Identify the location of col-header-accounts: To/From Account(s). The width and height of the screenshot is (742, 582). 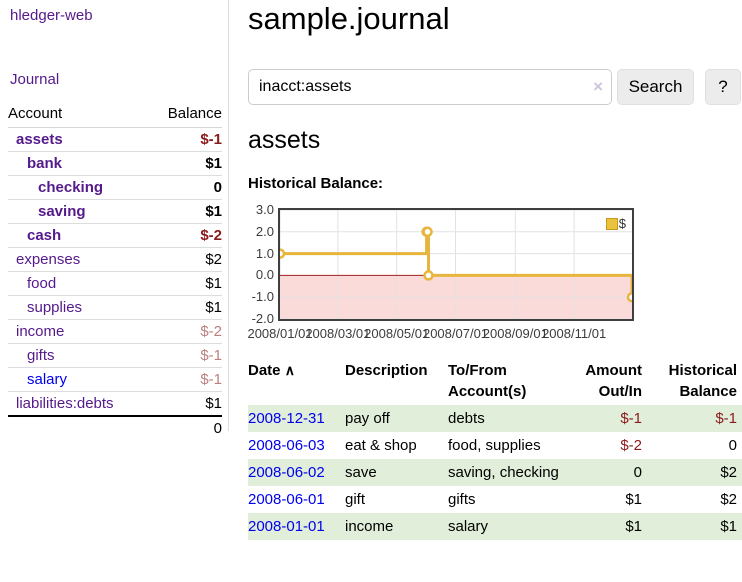
(487, 381).